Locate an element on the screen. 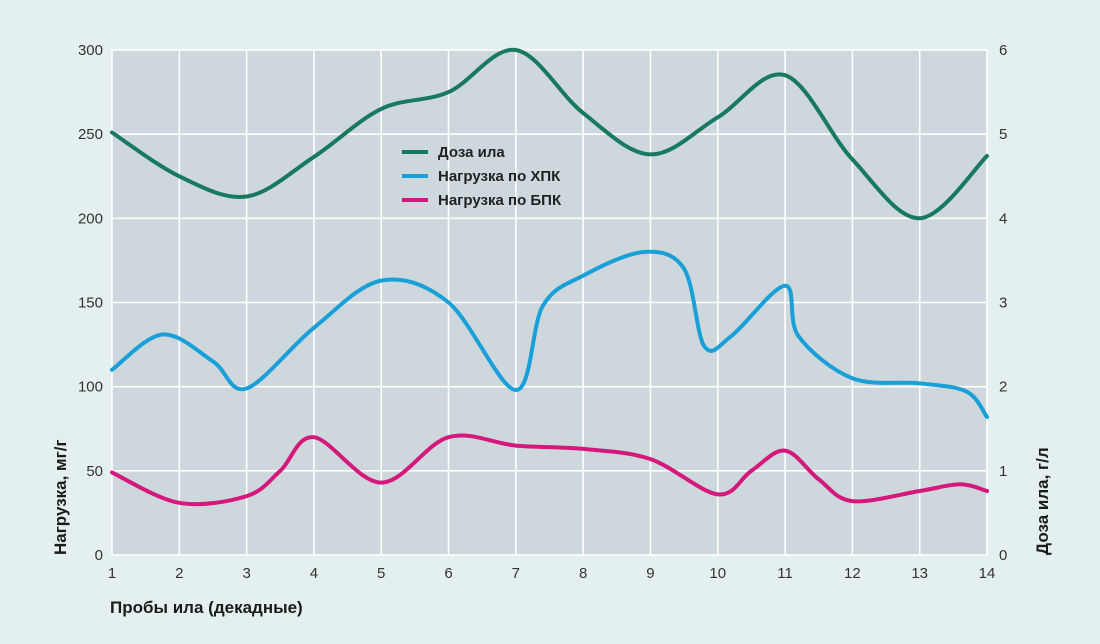 The image size is (1100, 644). x-tick-label: 8 is located at coordinates (583, 573).